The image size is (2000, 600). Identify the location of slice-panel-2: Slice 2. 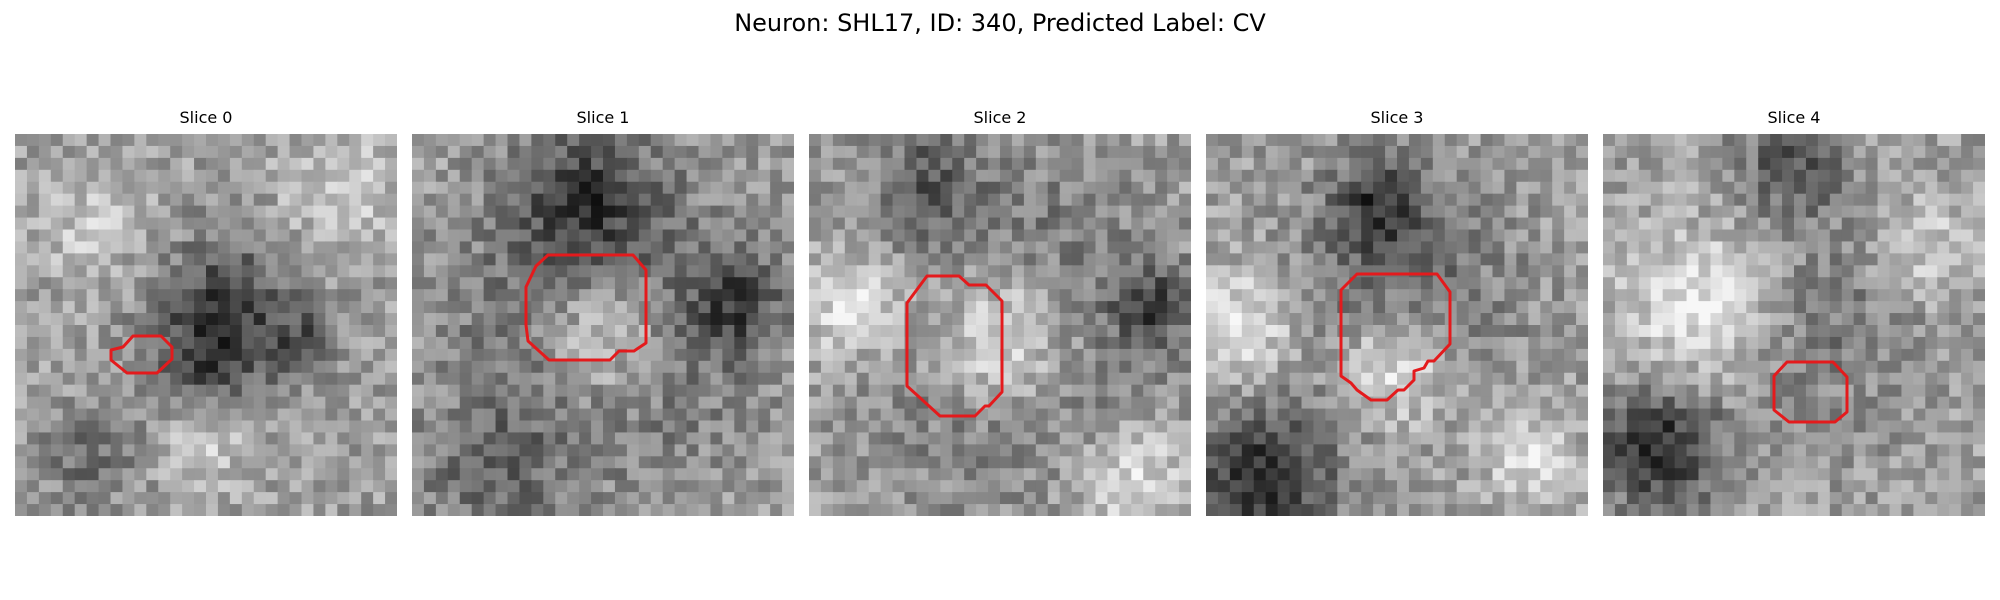
(1000, 312).